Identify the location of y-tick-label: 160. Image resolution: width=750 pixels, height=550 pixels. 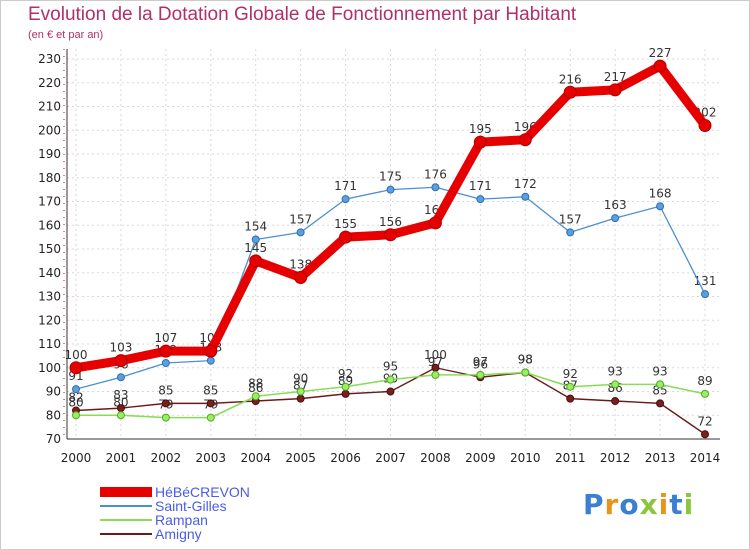
(49, 225).